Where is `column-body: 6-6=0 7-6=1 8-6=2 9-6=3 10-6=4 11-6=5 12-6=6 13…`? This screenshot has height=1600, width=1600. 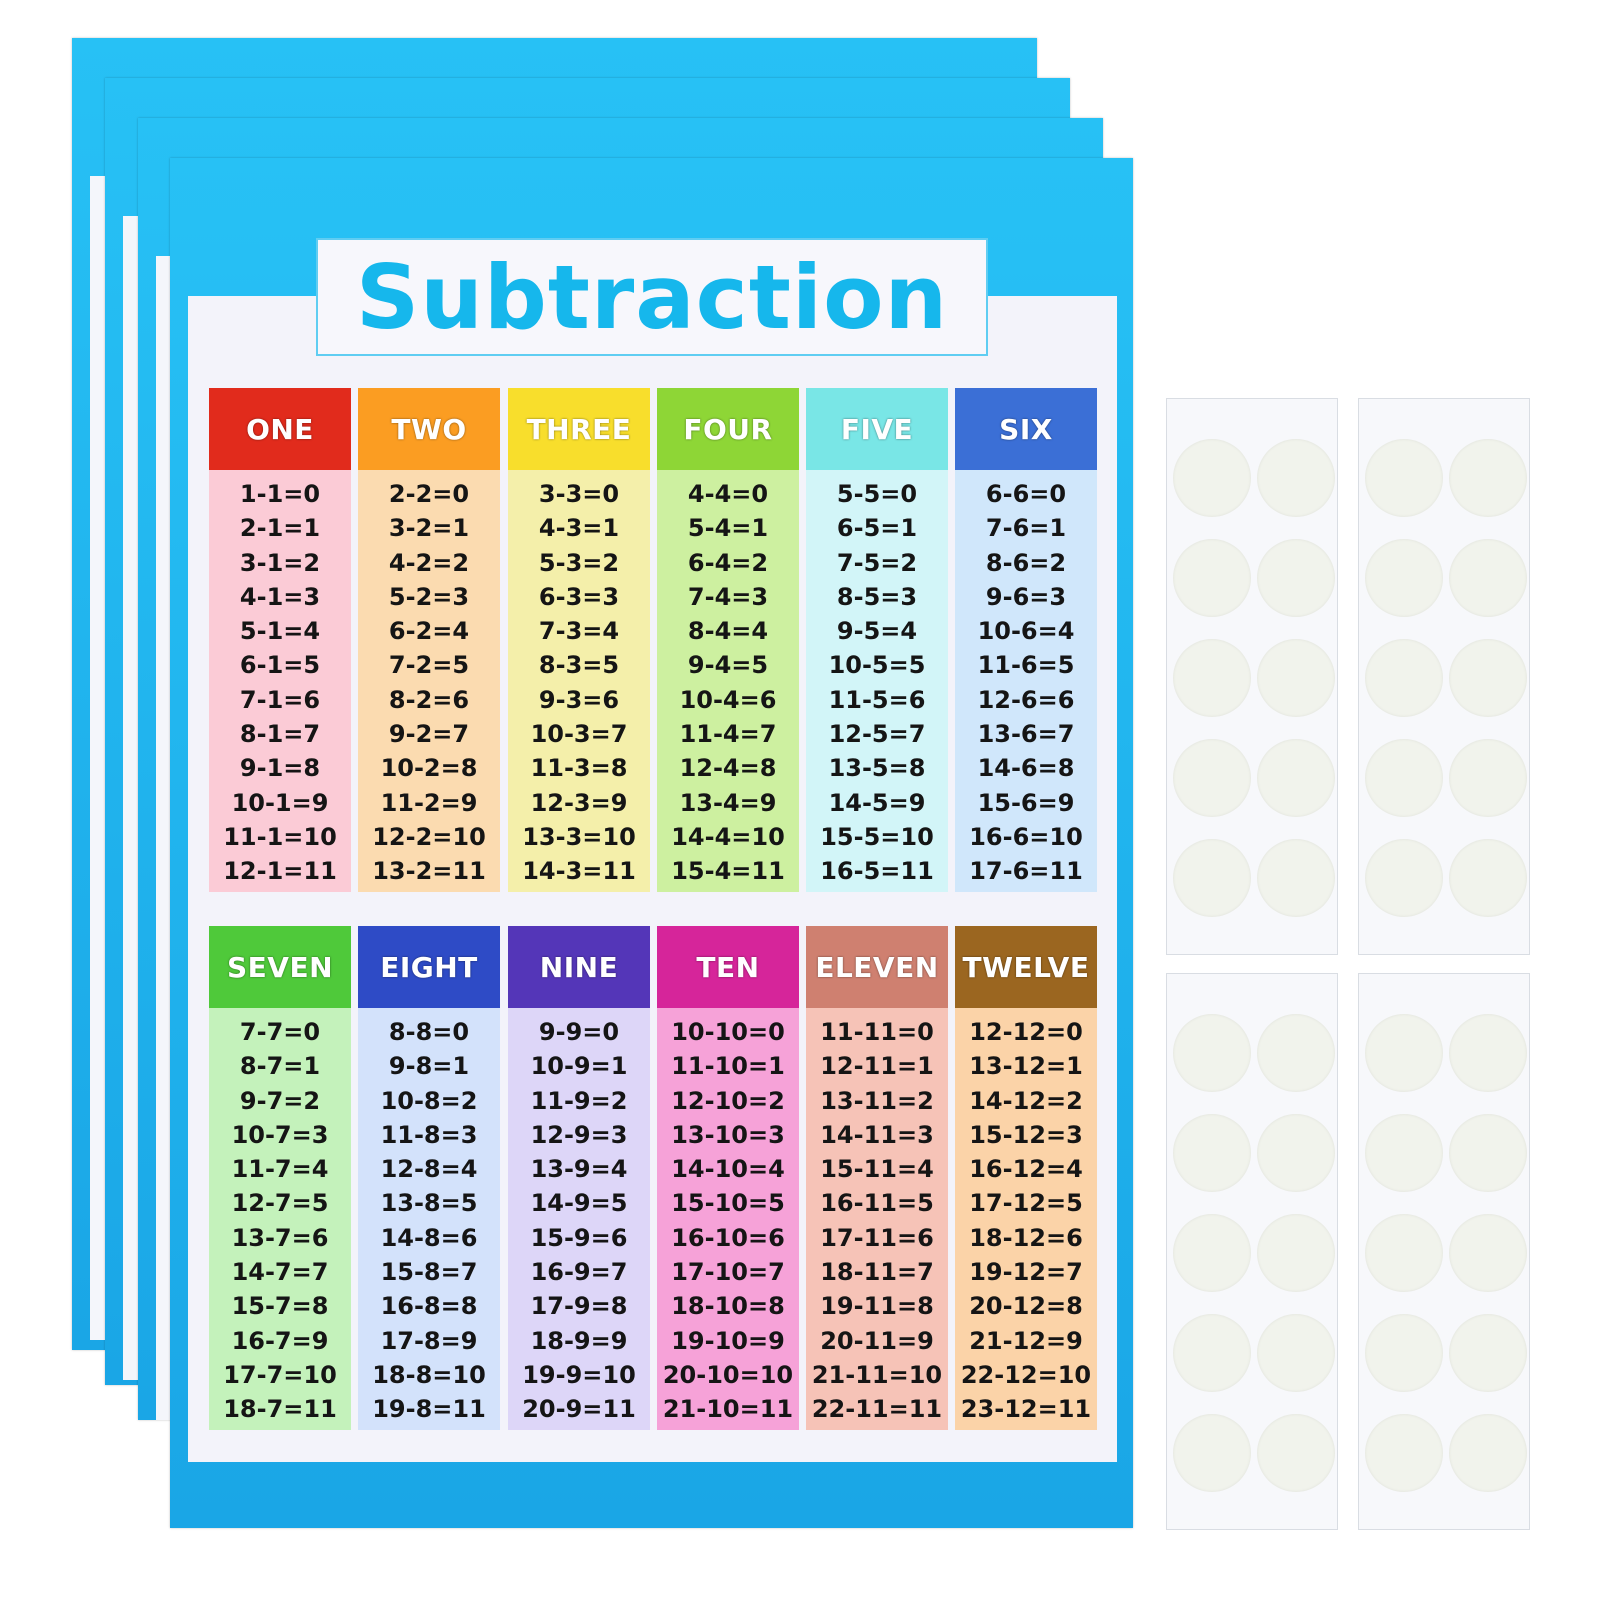
column-body: 6-6=0 7-6=1 8-6=2 9-6=3 10-6=4 11-6=5 12-6=6 13… is located at coordinates (1026, 681).